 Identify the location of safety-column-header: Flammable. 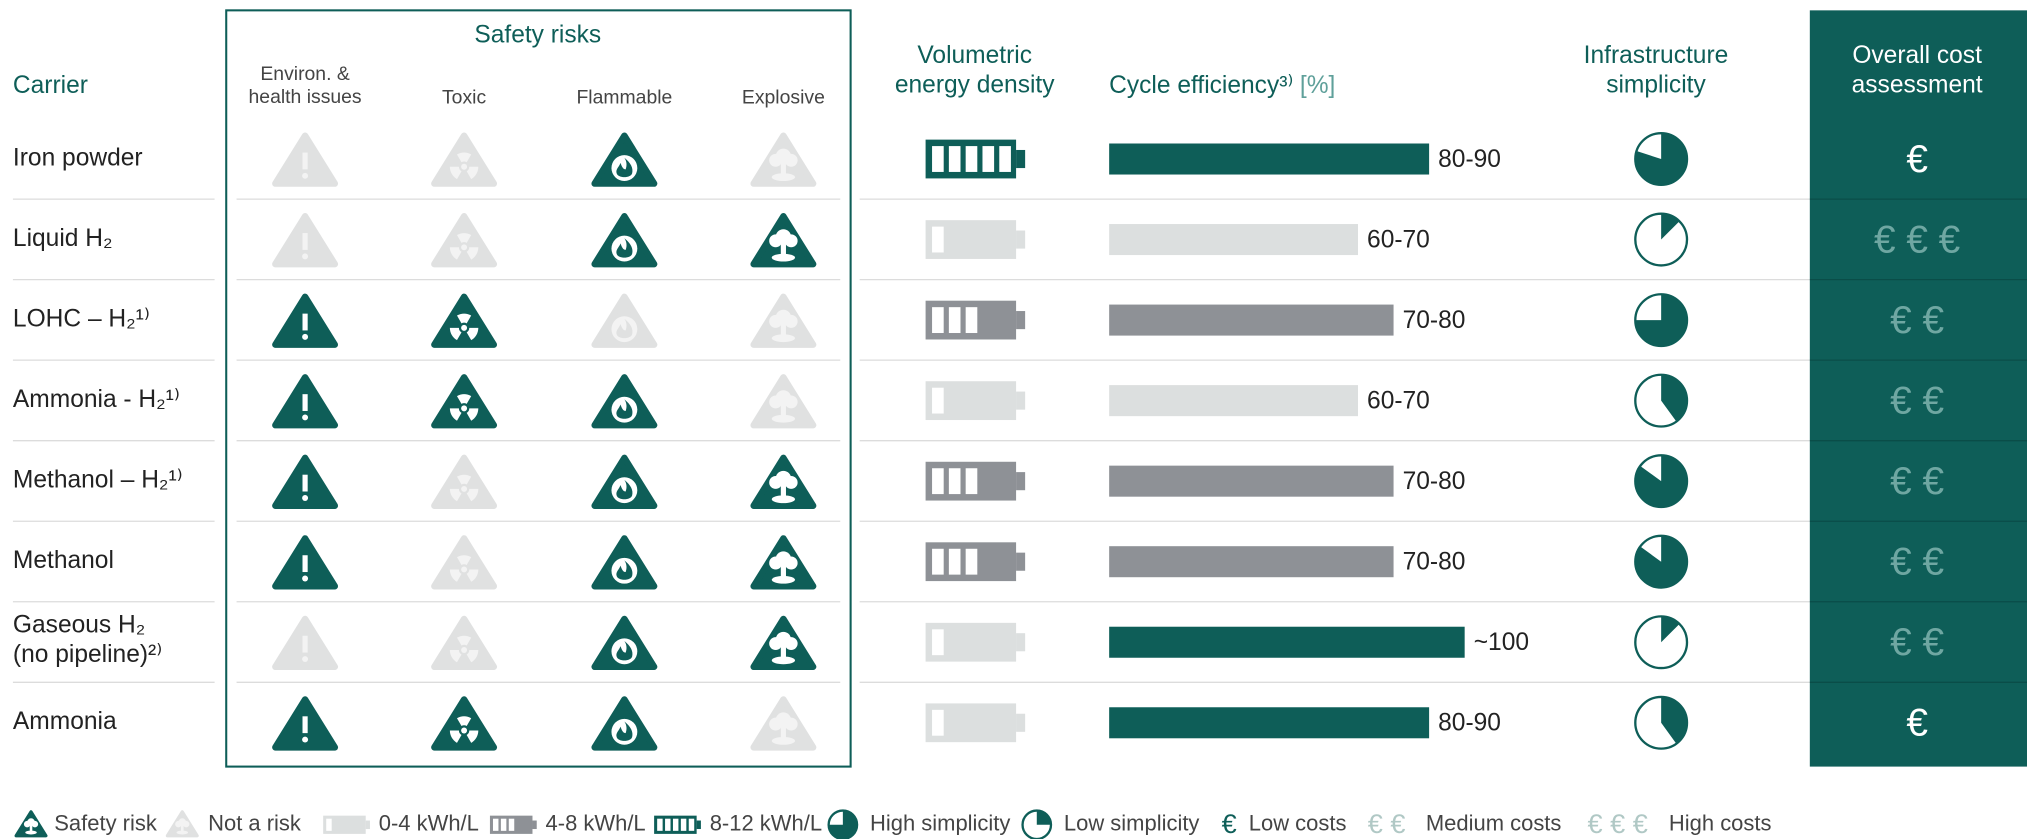
(624, 97).